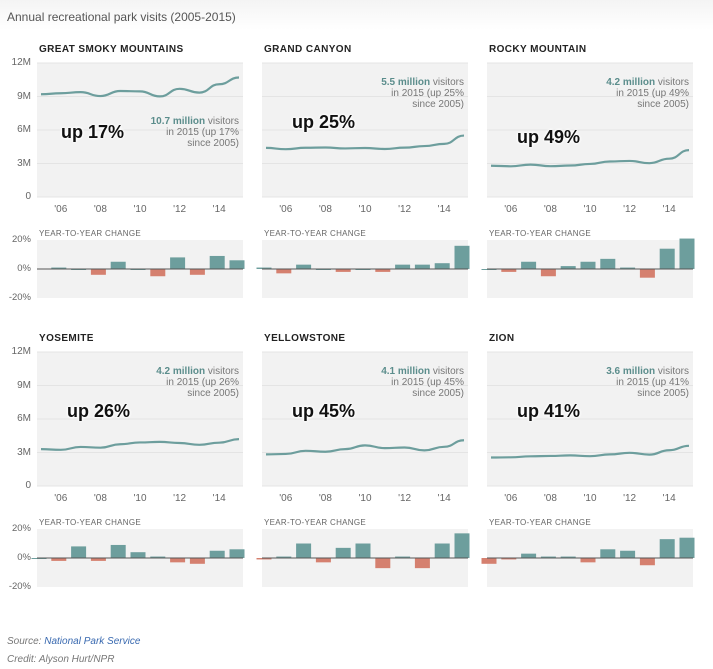  I want to click on annotation-text: in 2015 (up 17%, so click(202, 132).